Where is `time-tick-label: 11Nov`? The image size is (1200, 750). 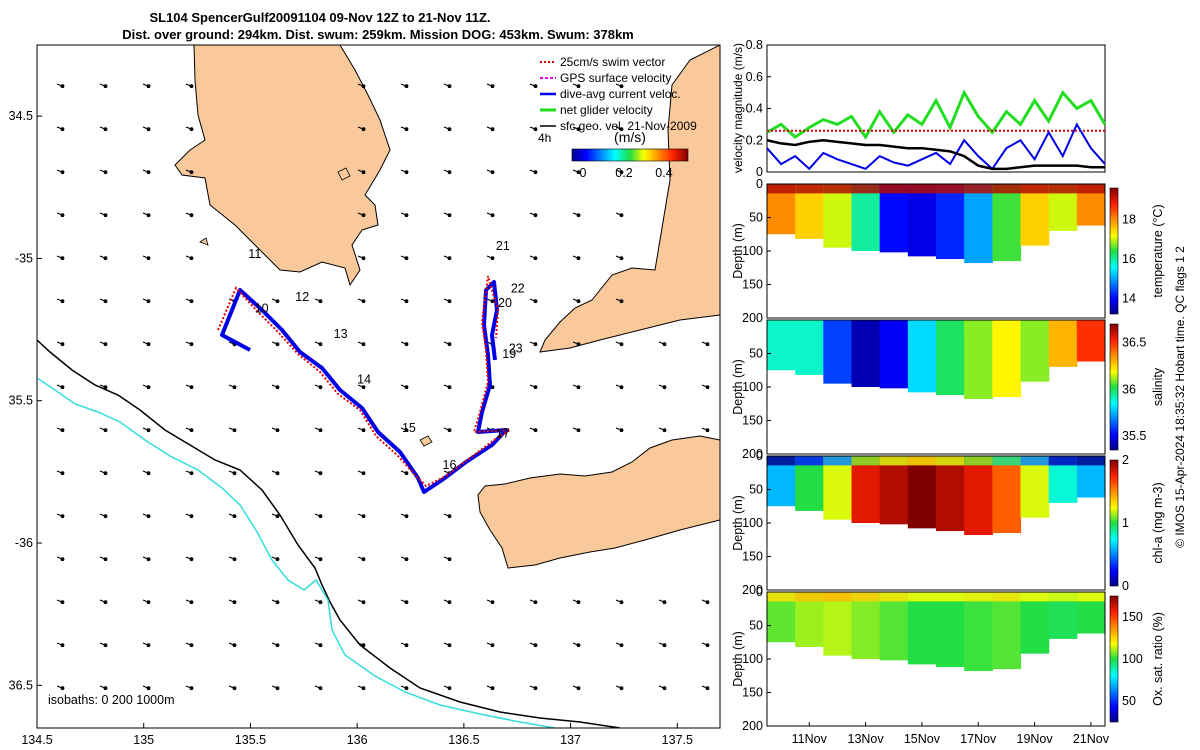
time-tick-label: 11Nov is located at coordinates (810, 739).